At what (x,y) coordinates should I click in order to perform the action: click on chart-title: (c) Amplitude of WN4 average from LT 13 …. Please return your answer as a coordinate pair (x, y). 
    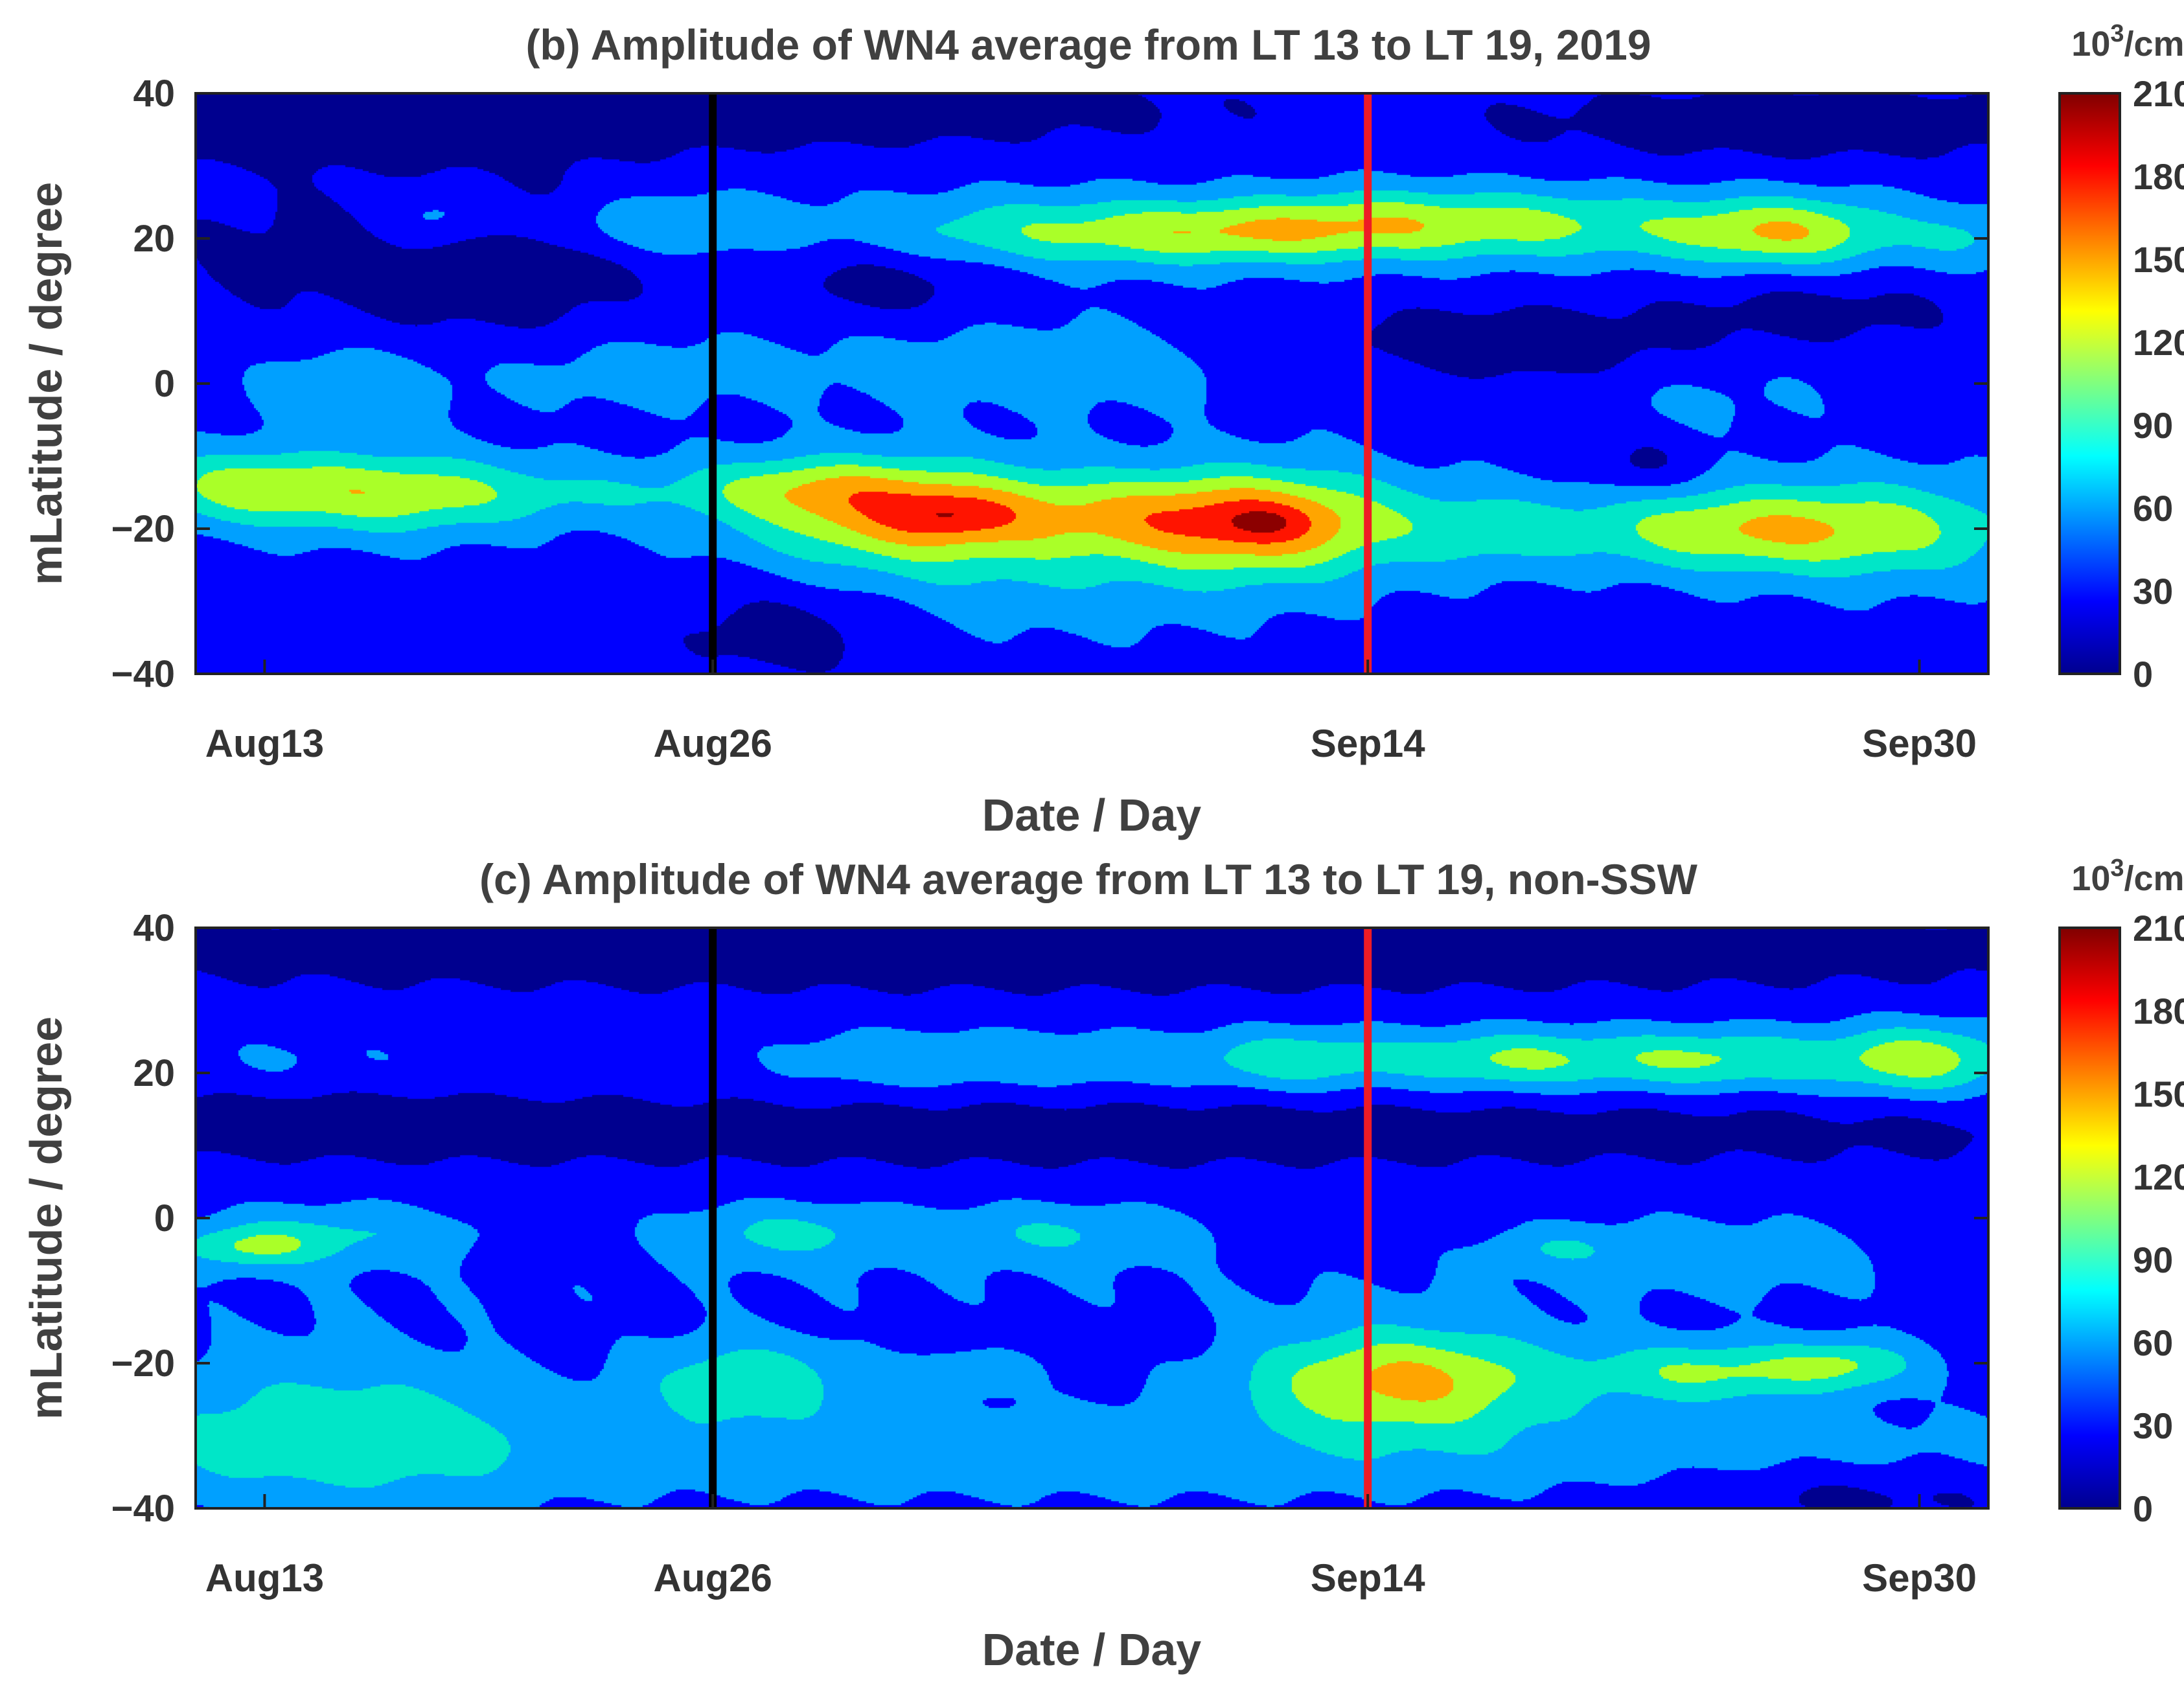
    Looking at the image, I should click on (1089, 879).